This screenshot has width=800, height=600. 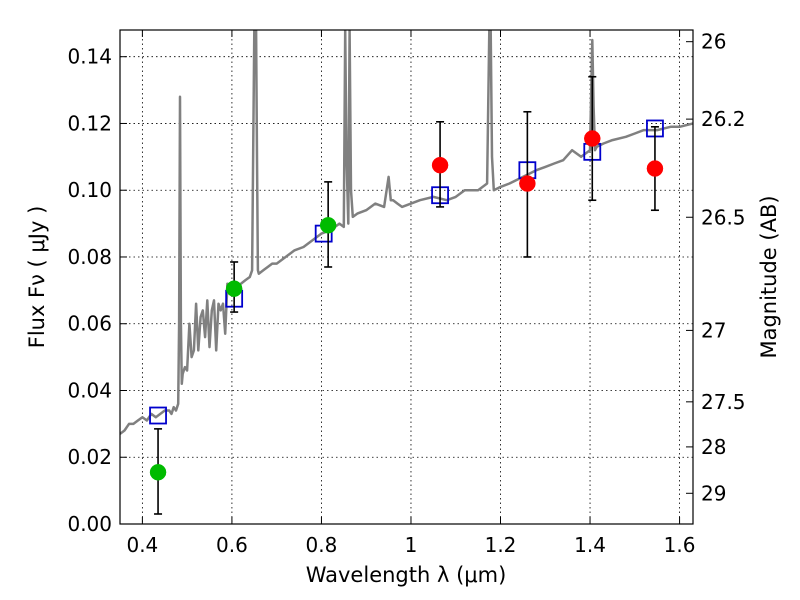 I want to click on x-tick-label: 1, so click(x=411, y=545).